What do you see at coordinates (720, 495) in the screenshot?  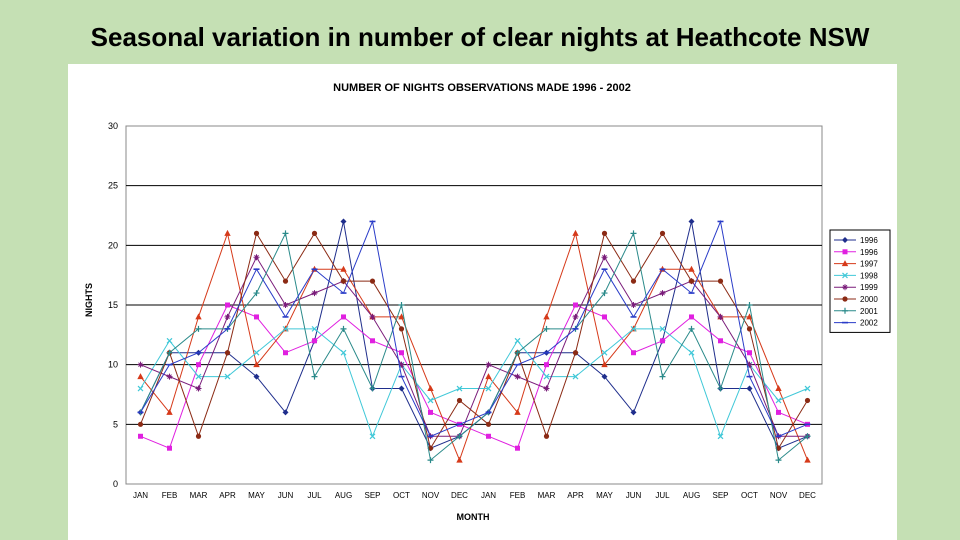 I see `x-tick-label: SEP` at bounding box center [720, 495].